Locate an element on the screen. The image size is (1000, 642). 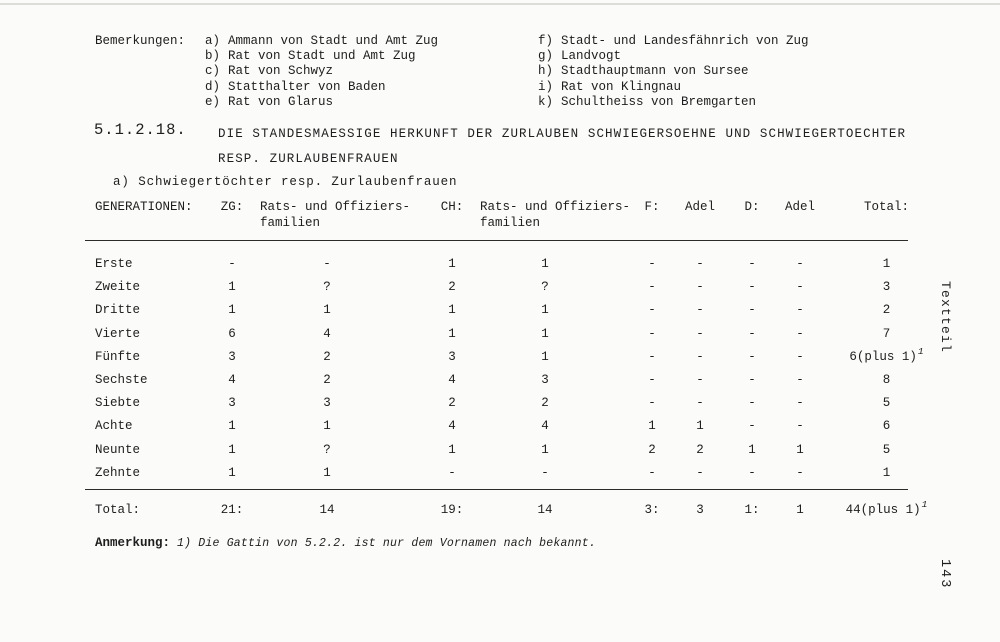
scan-top-edge is located at coordinates (500, 4).